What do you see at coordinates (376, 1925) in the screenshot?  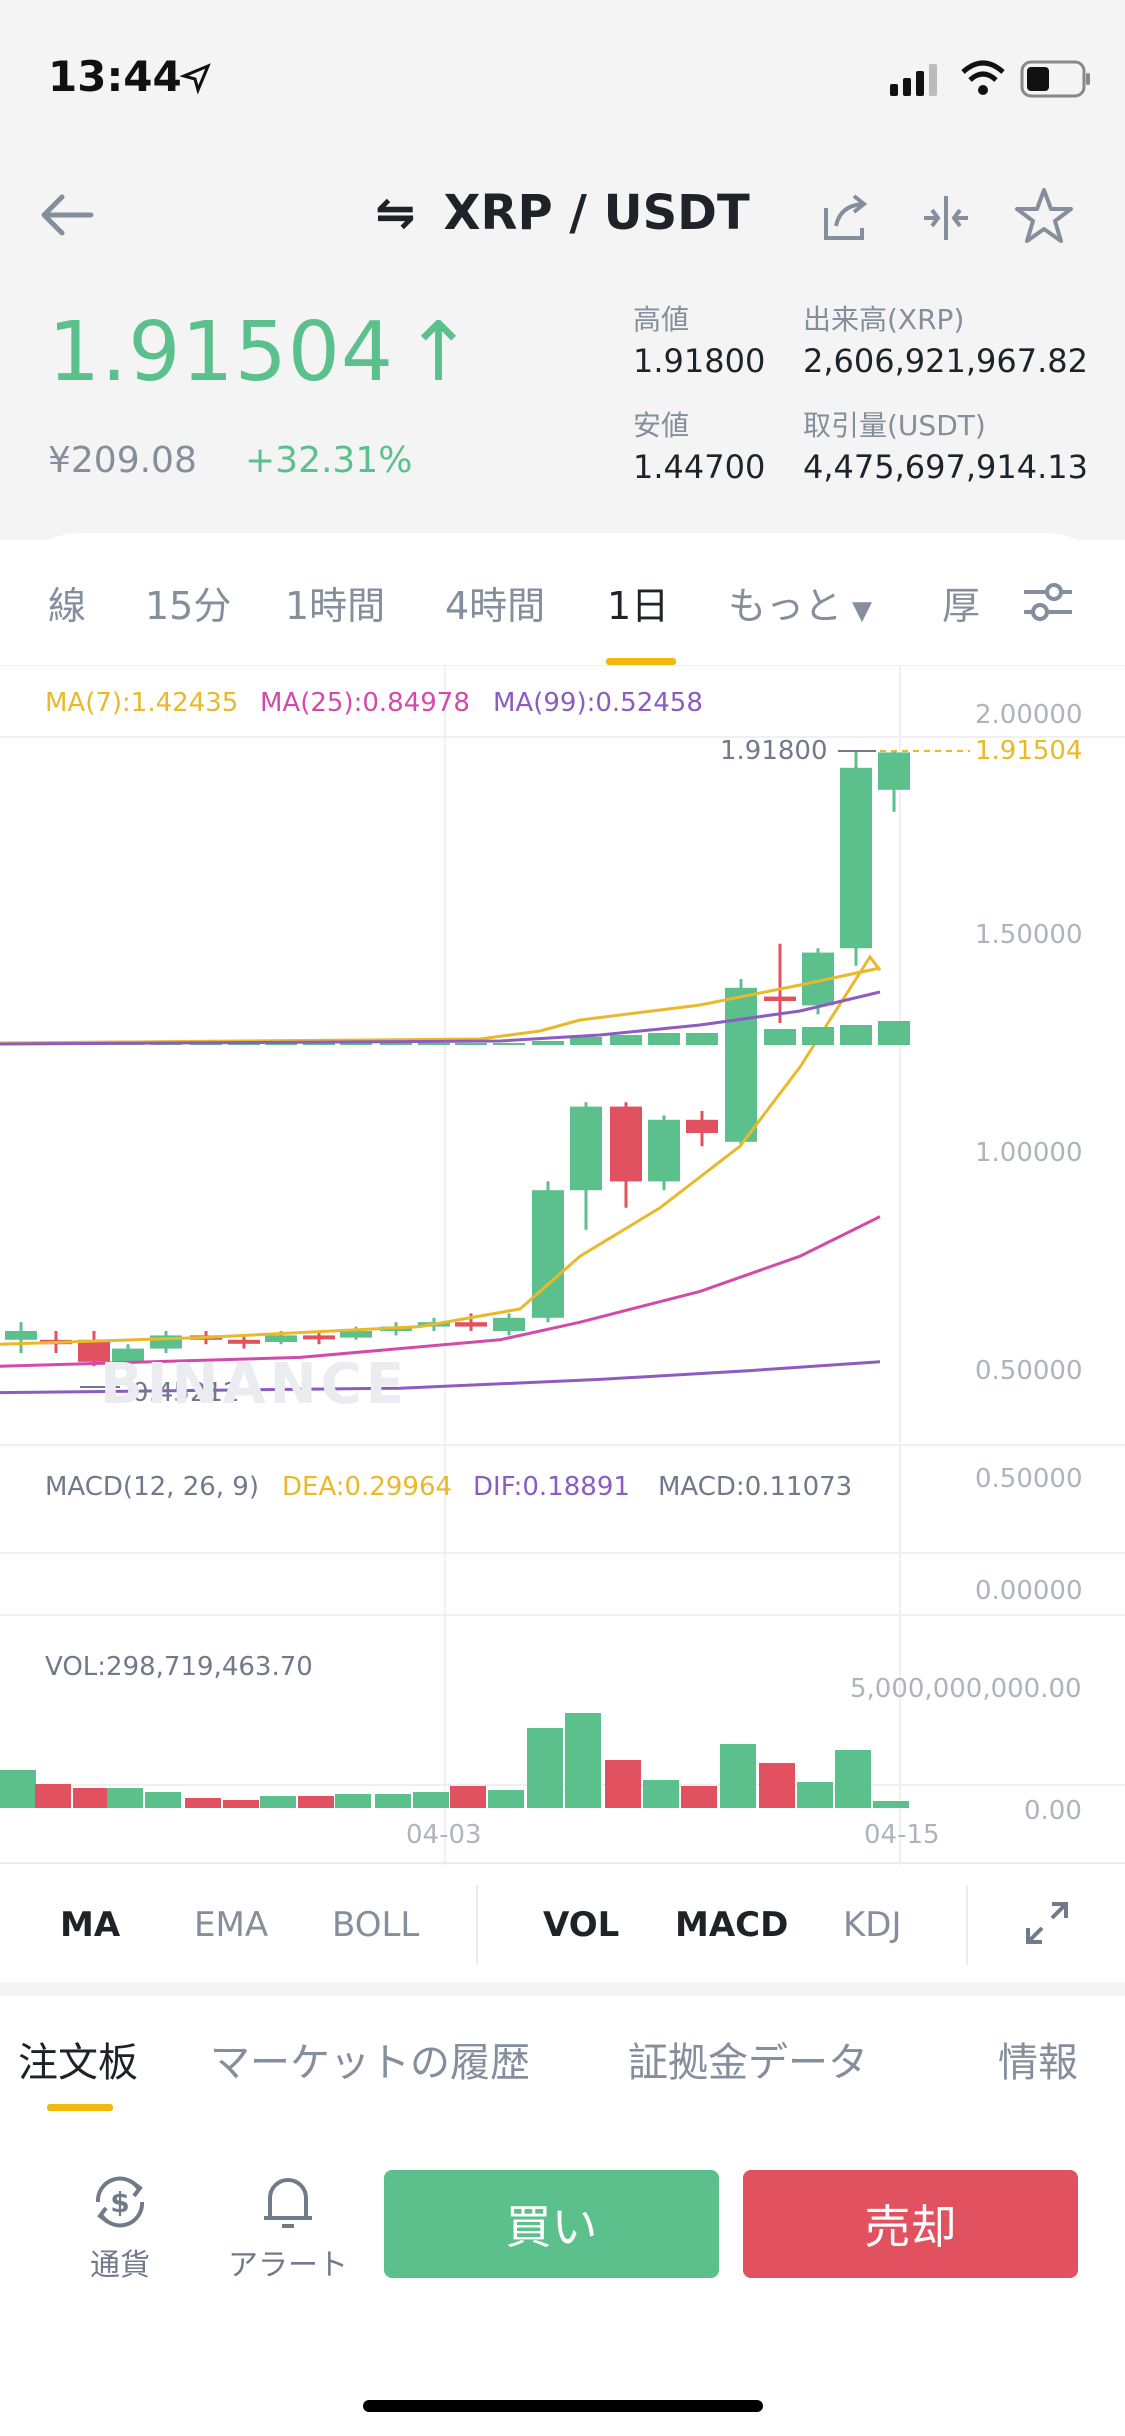 I see `indicator-boll-button: BOLL` at bounding box center [376, 1925].